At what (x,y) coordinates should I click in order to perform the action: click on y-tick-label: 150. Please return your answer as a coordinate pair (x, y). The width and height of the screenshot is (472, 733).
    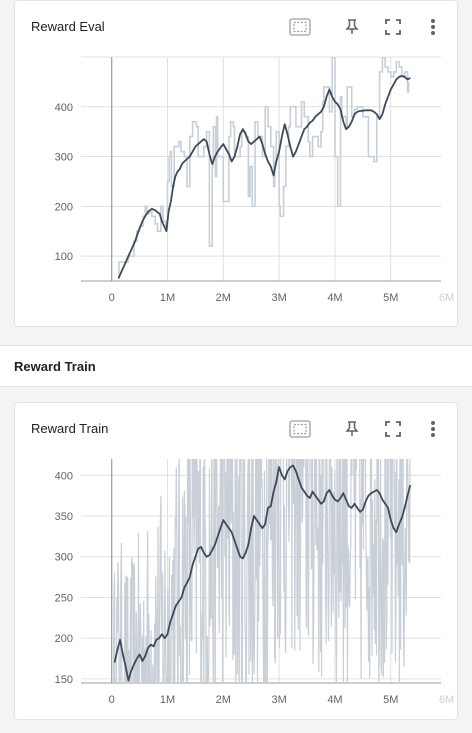
    Looking at the image, I should click on (64, 680).